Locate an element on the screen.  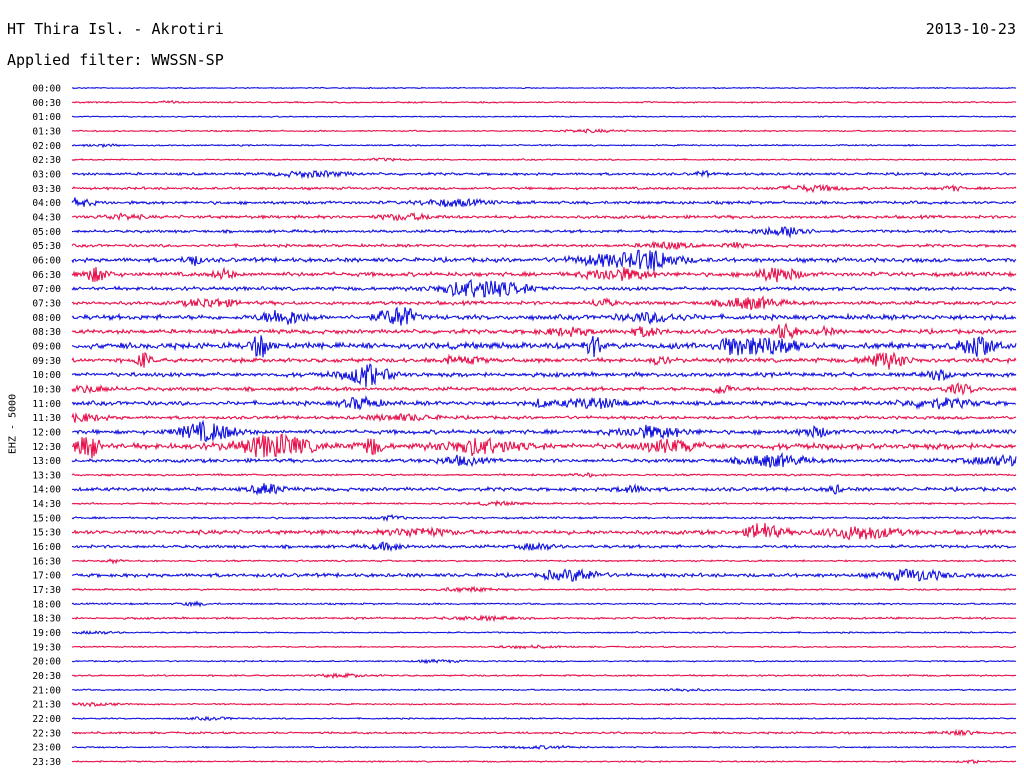
row-time-label: 22:00 is located at coordinates (46, 719).